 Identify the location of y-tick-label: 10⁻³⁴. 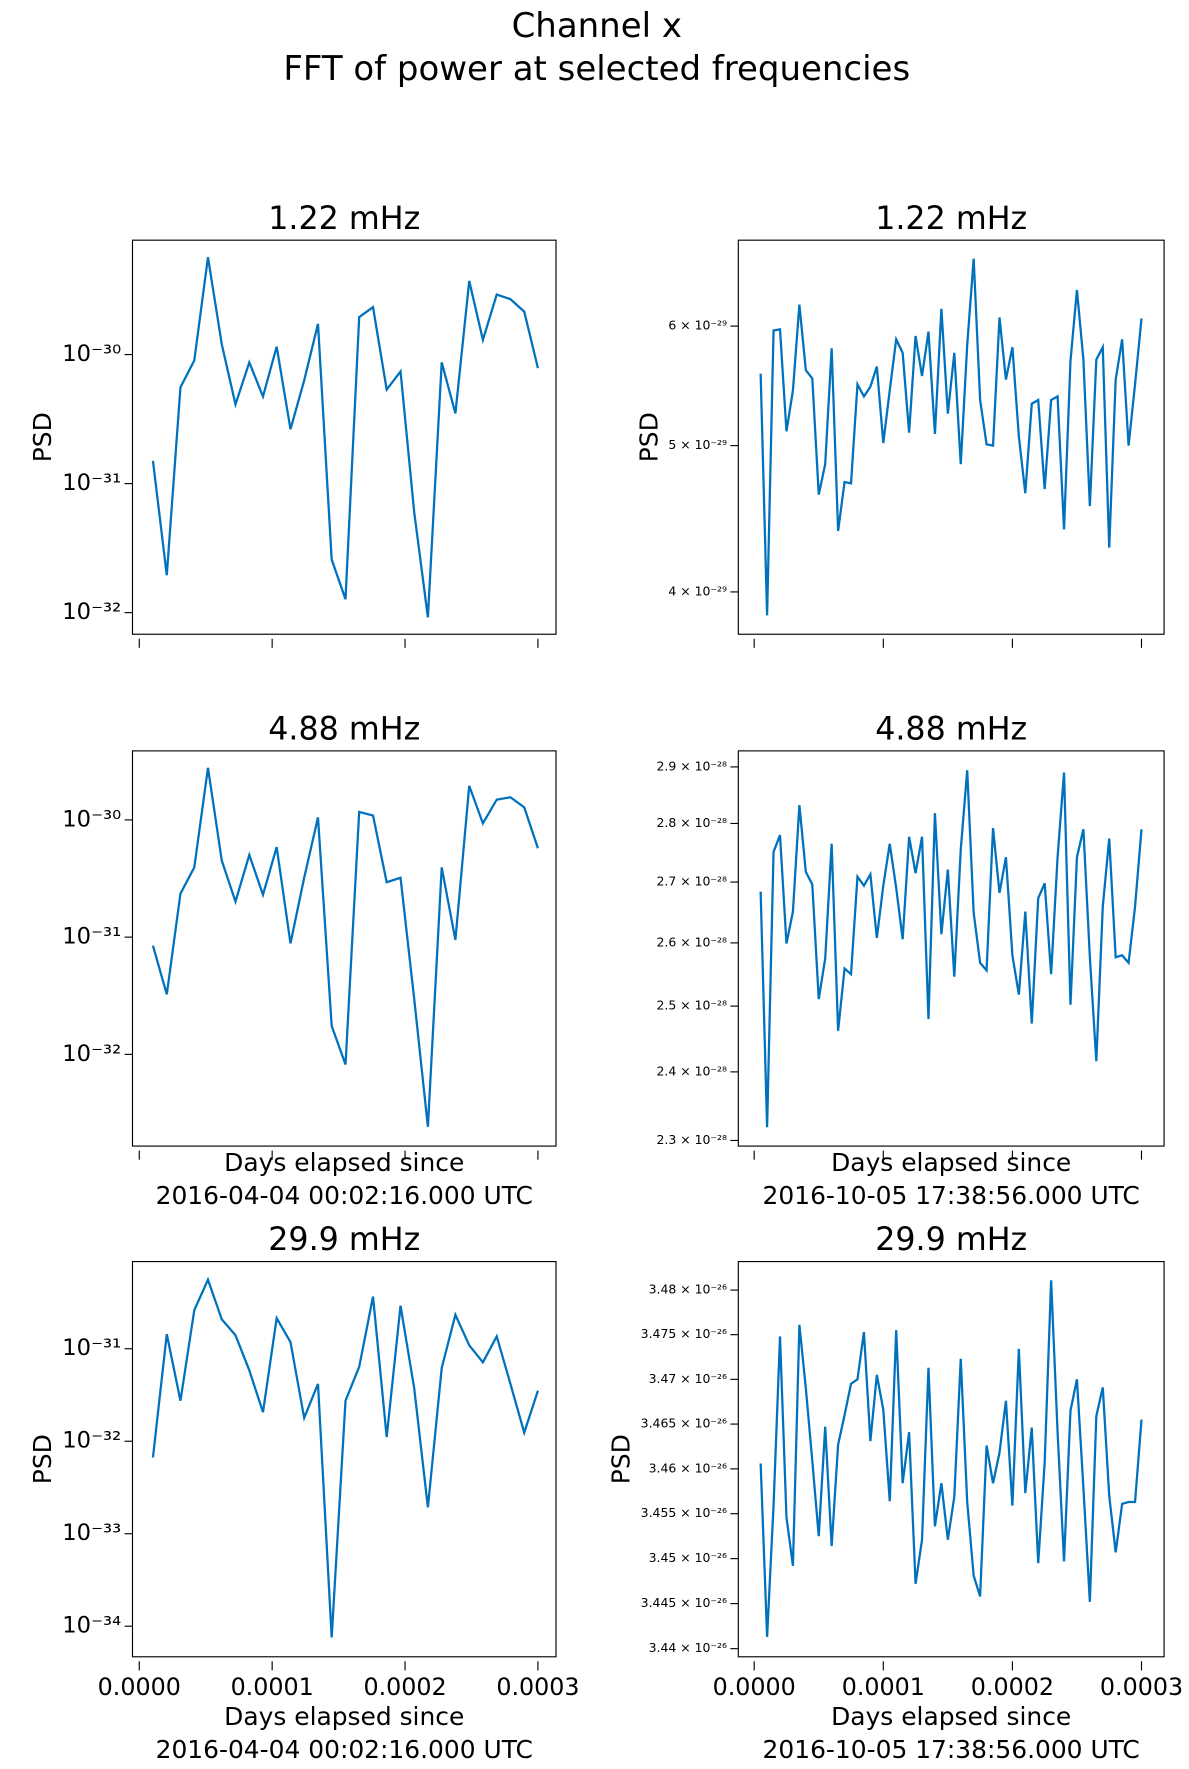
(91, 1626).